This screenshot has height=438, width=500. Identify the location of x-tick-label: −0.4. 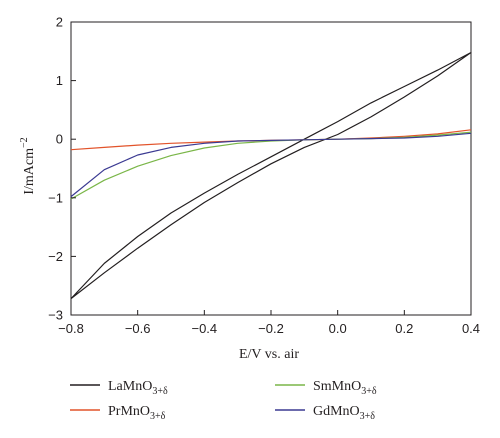
(204, 328).